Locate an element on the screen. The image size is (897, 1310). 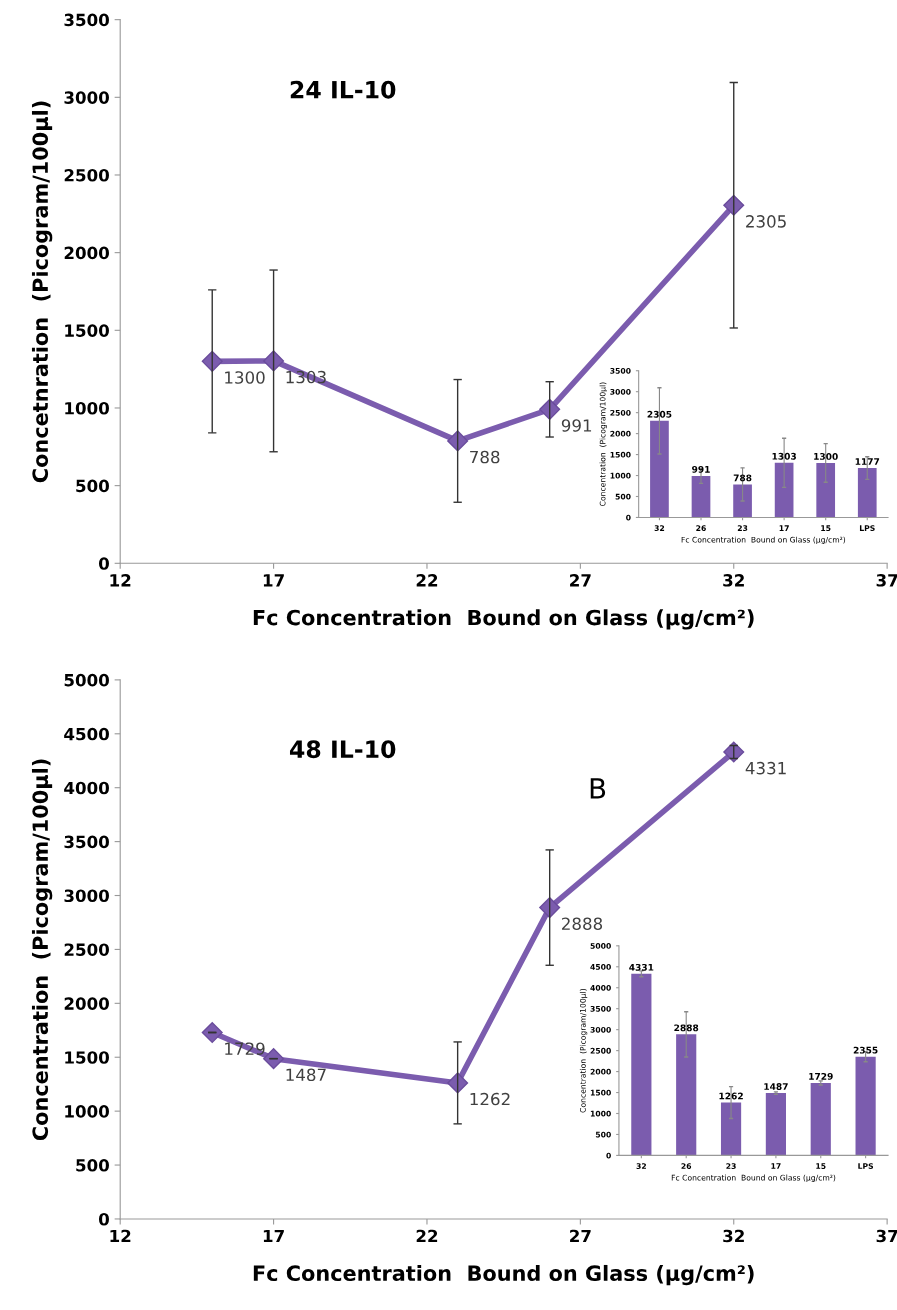
y-axis-title: Concentration (Picogram/100µl) is located at coordinates (42, 950).